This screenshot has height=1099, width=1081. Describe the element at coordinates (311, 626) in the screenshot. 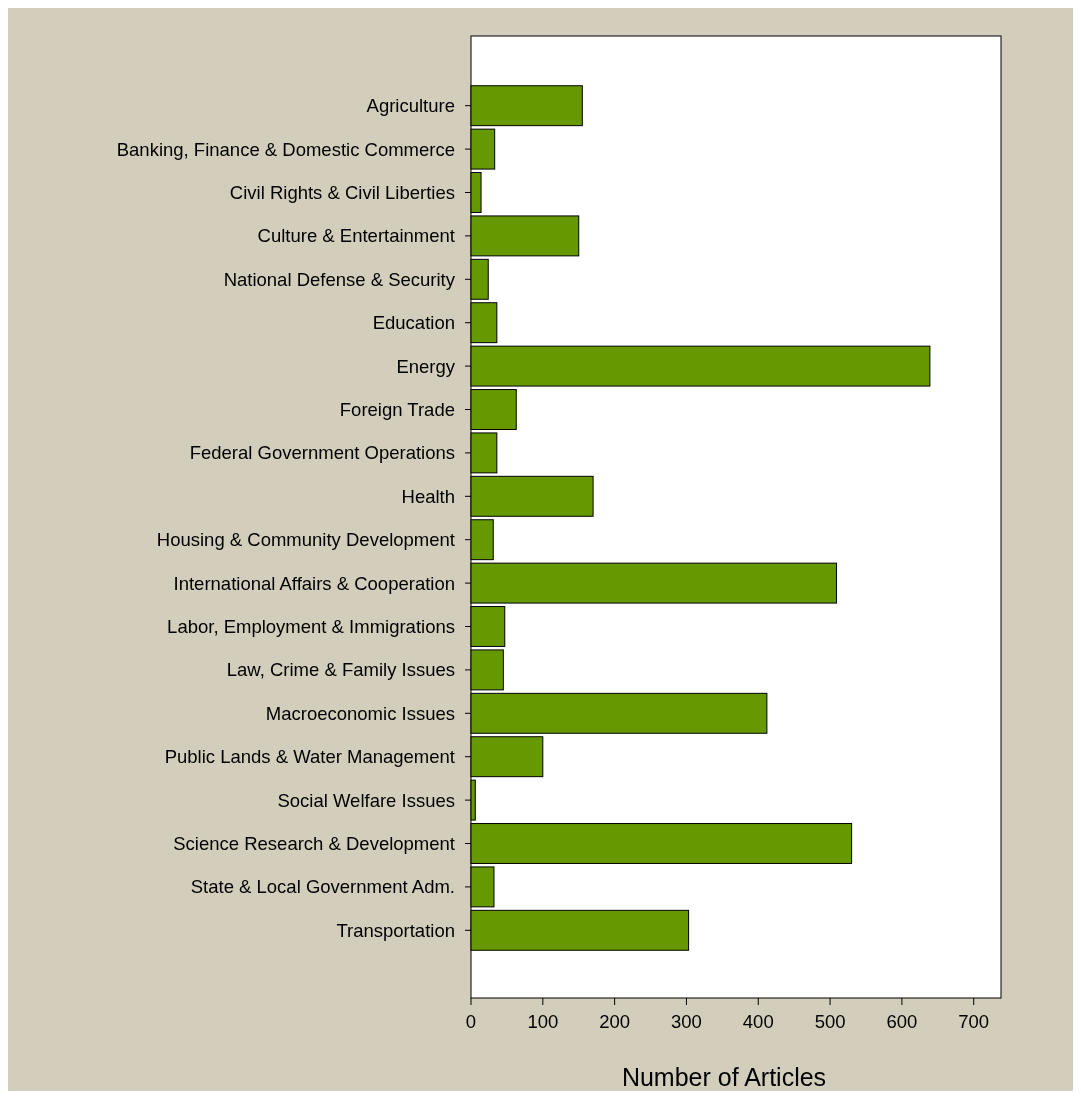

I see `y-tick-label: Labor, Employment & Immigrations` at that location.